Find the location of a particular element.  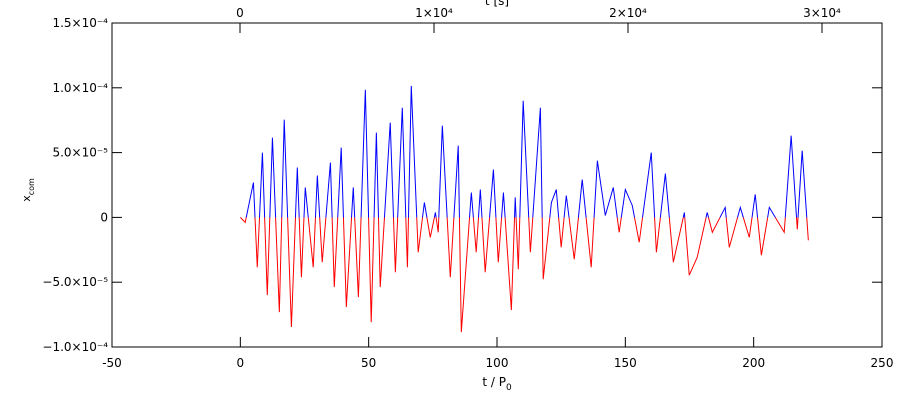

x2-tick-label: 3×10⁴ is located at coordinates (822, 13).